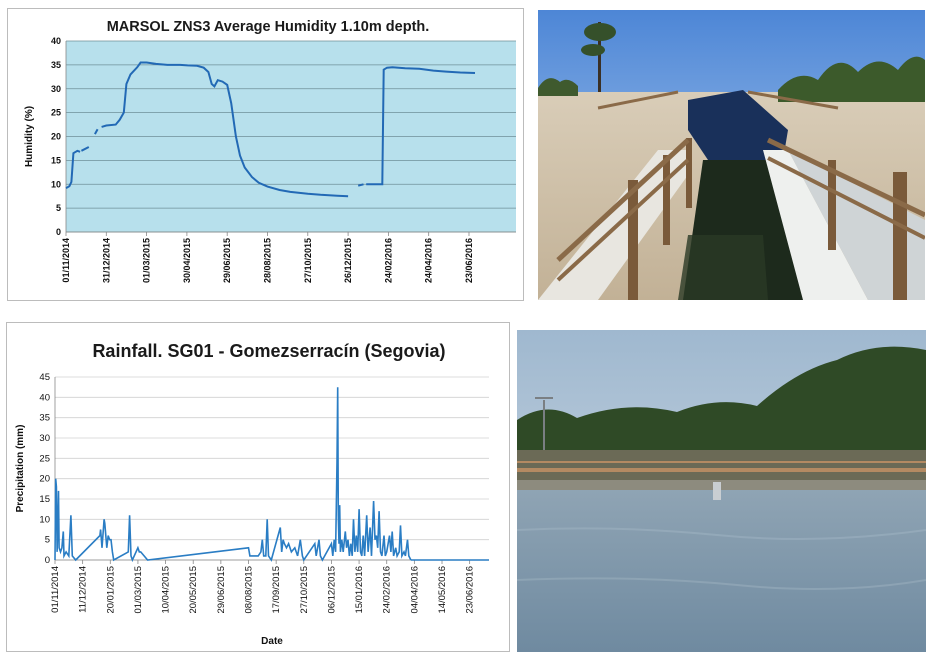  I want to click on x-tick-label: 30/04/2015, so click(187, 260).